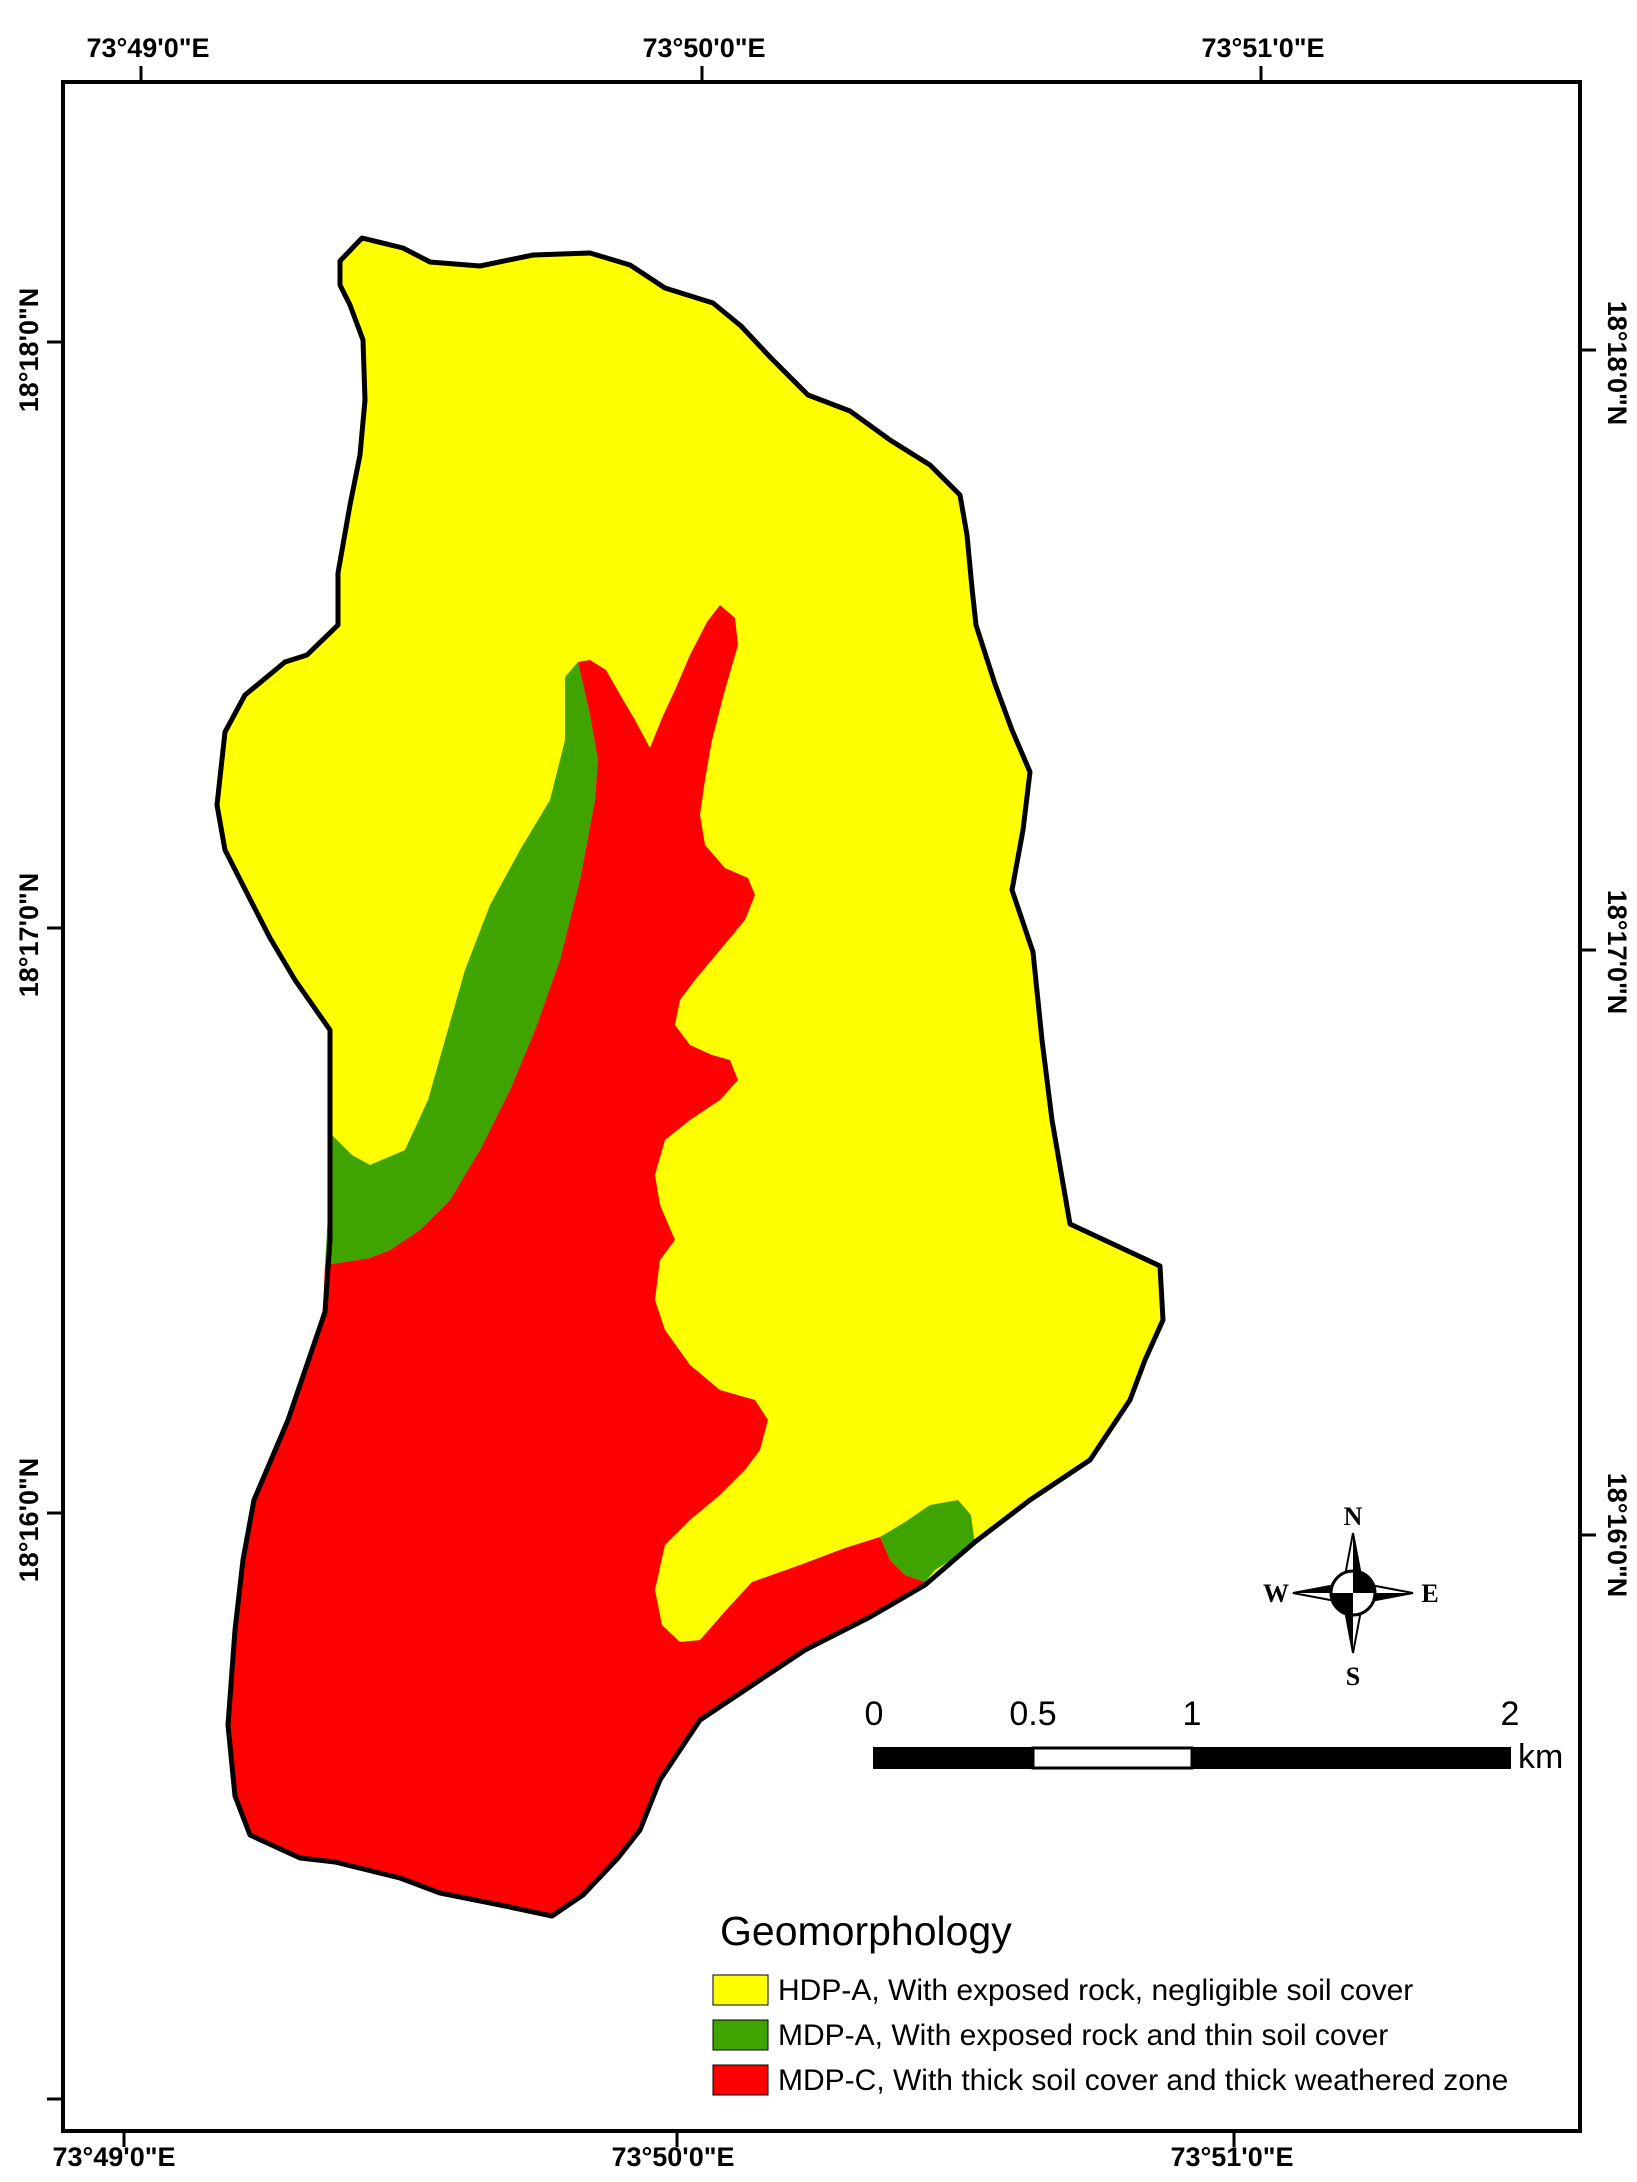 This screenshot has height=2182, width=1637. What do you see at coordinates (461, 963) in the screenshot?
I see `zone-mdp-a-main` at bounding box center [461, 963].